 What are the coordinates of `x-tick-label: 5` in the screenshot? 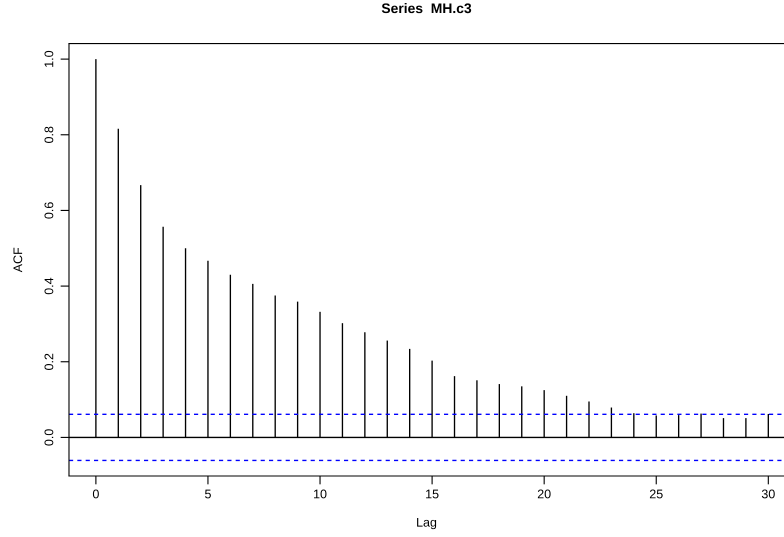 It's located at (207, 494).